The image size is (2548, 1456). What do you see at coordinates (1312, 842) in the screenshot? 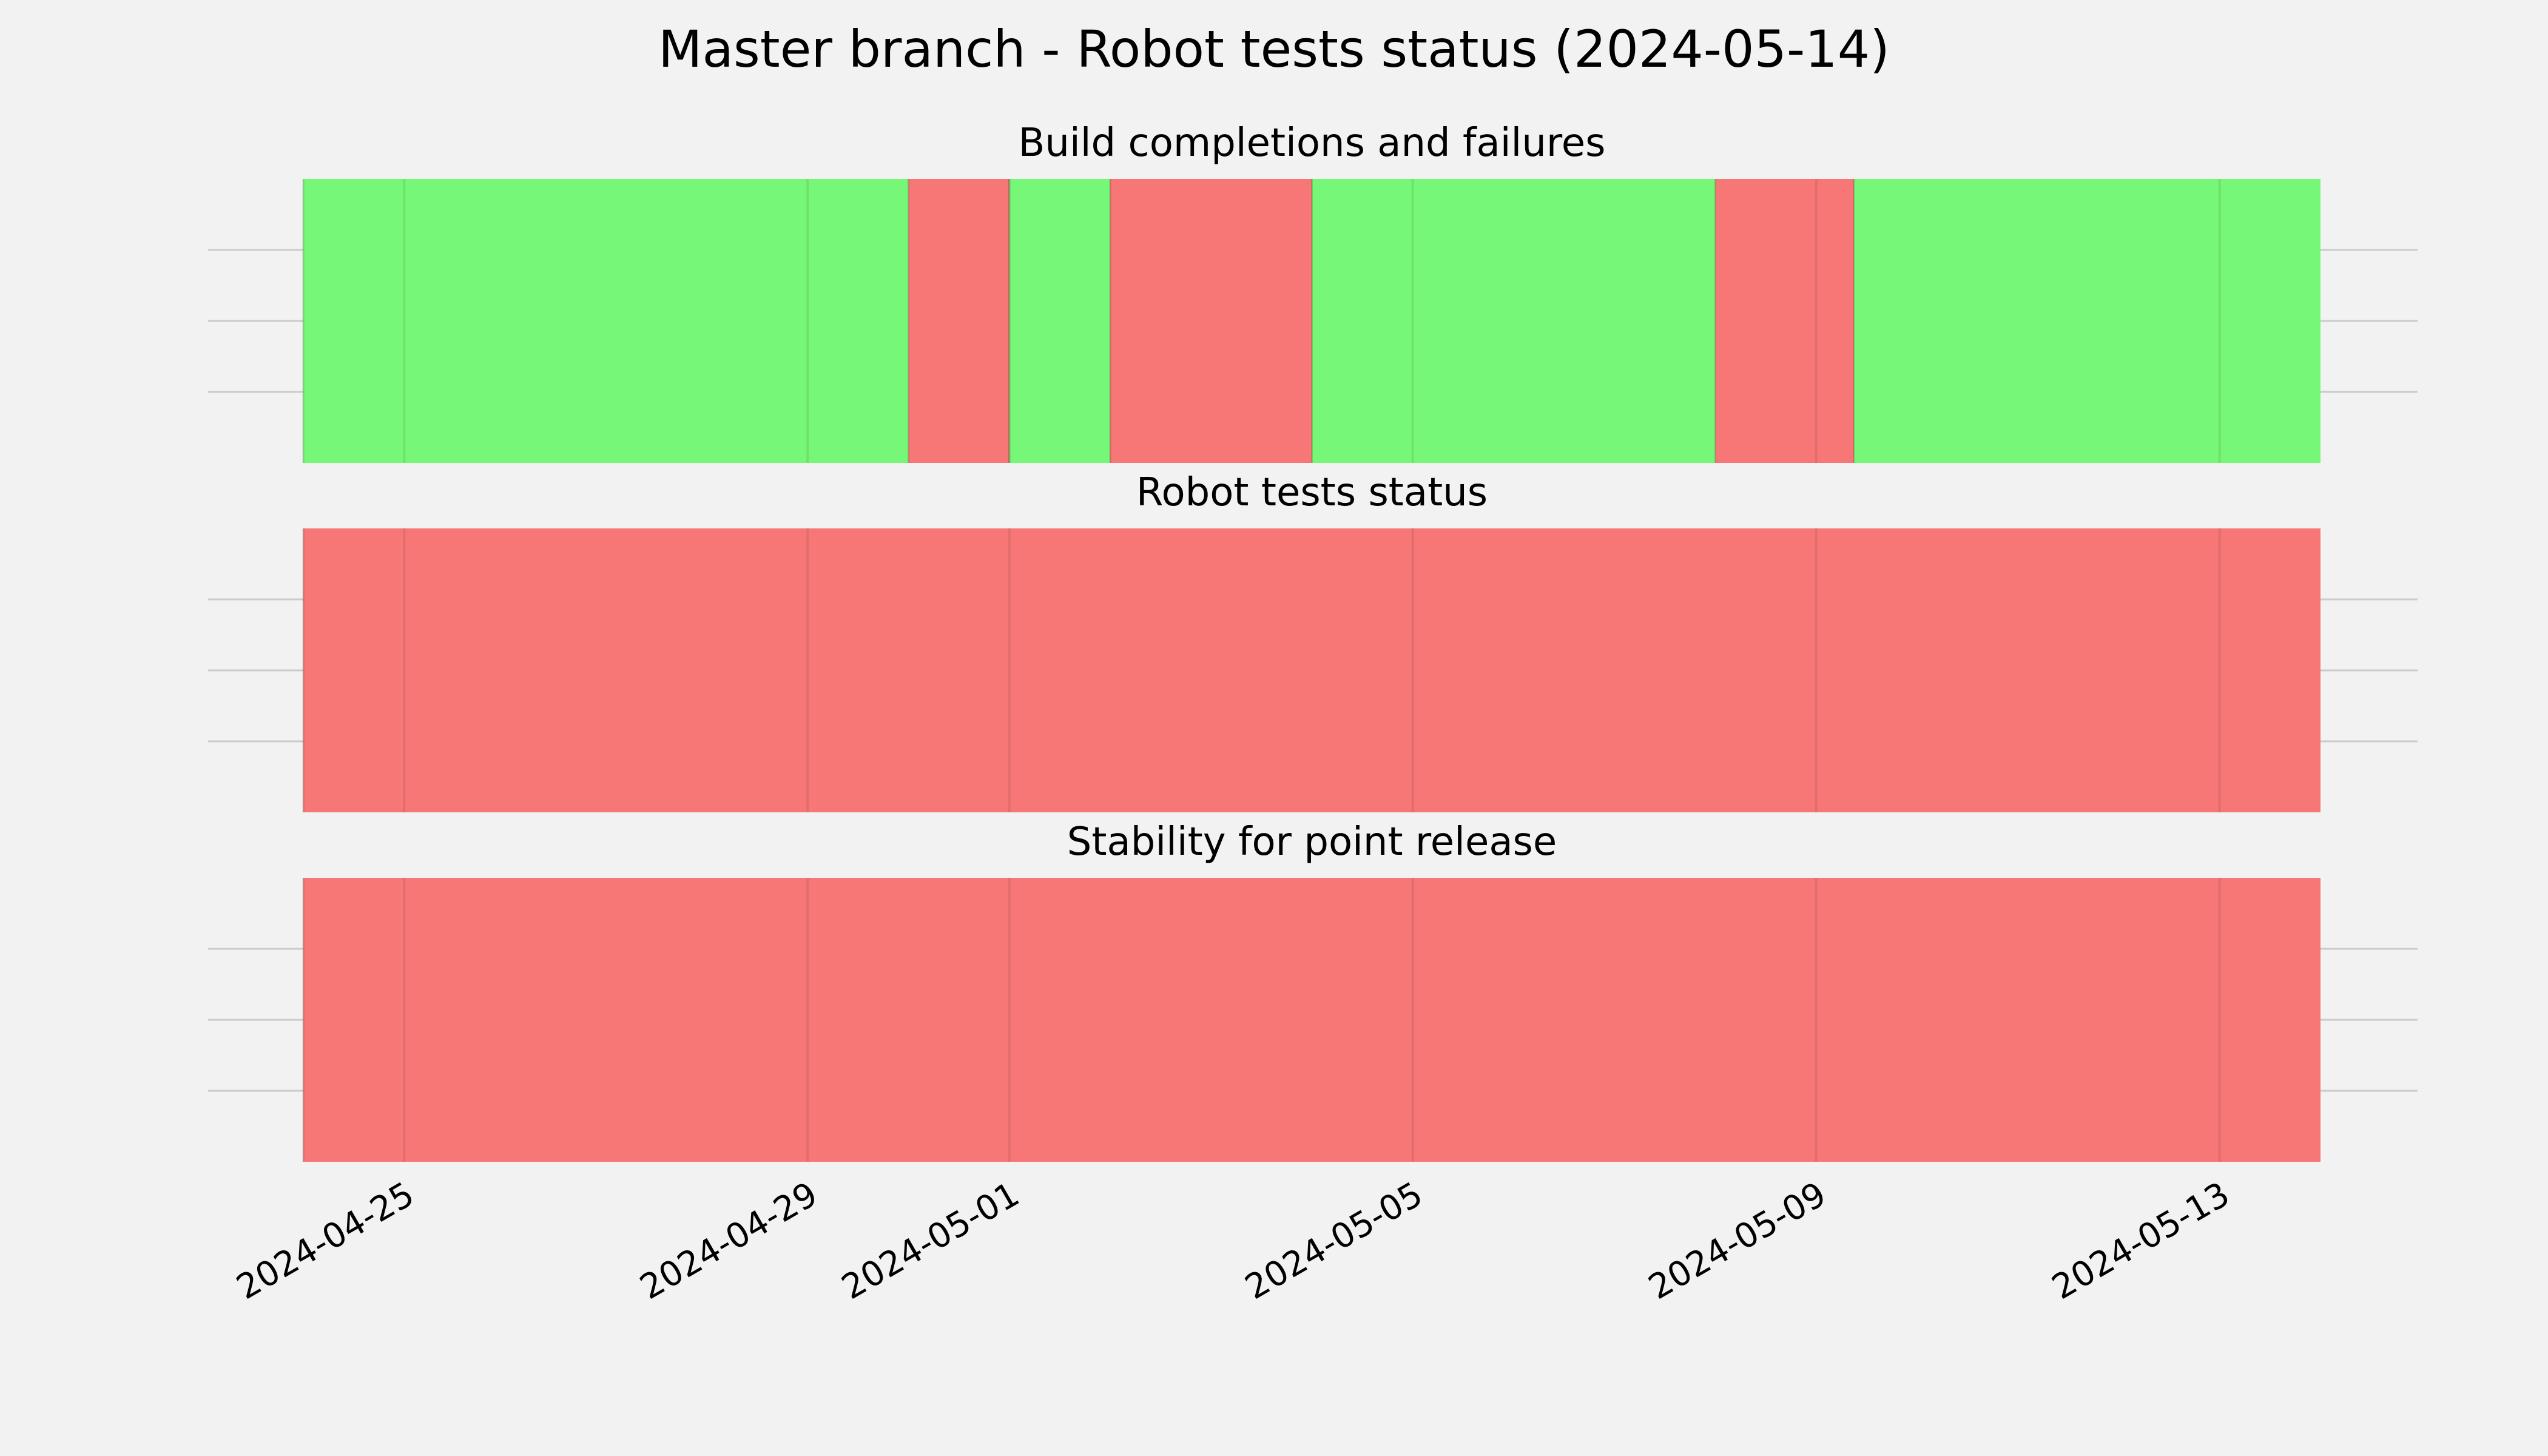
I see `panel-title: Stability for point release` at bounding box center [1312, 842].